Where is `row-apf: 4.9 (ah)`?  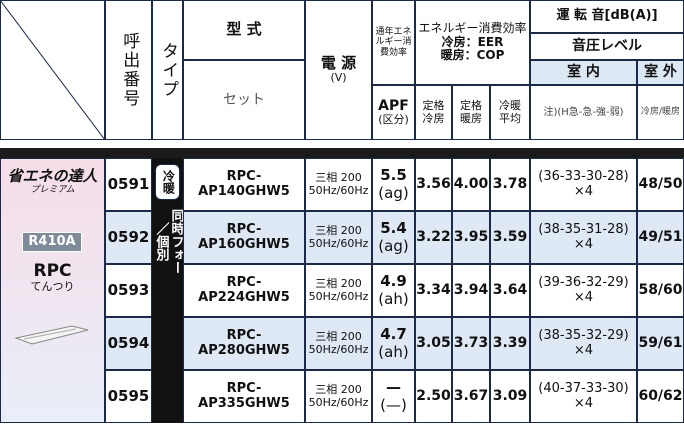
row-apf: 4.9 (ah) is located at coordinates (393, 290).